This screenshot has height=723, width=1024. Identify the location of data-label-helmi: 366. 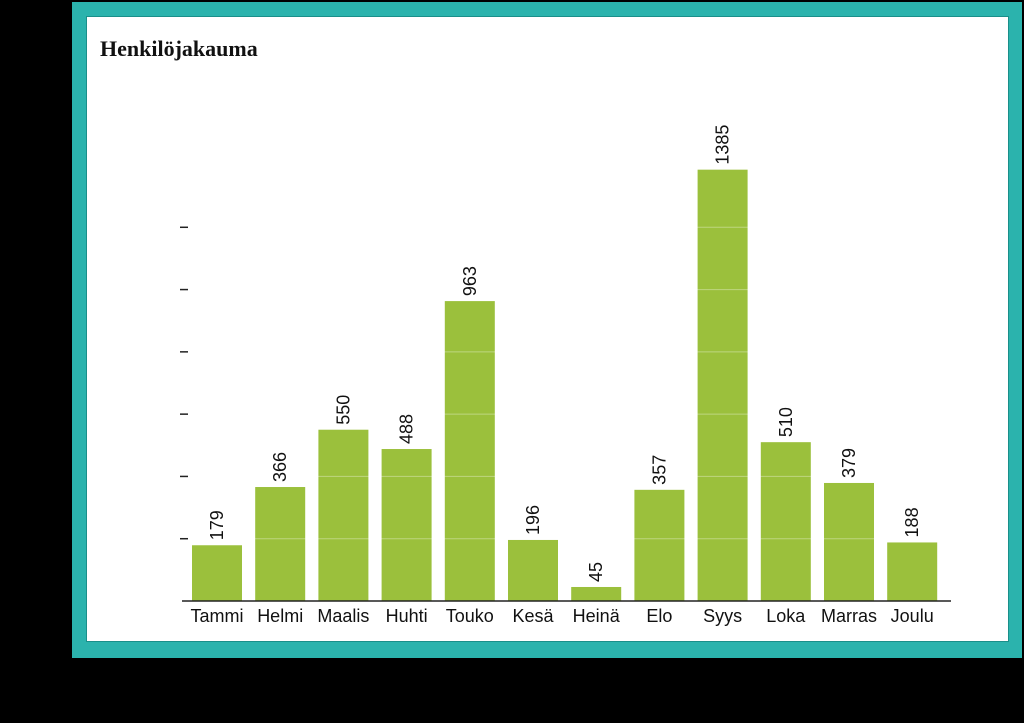
(280, 467).